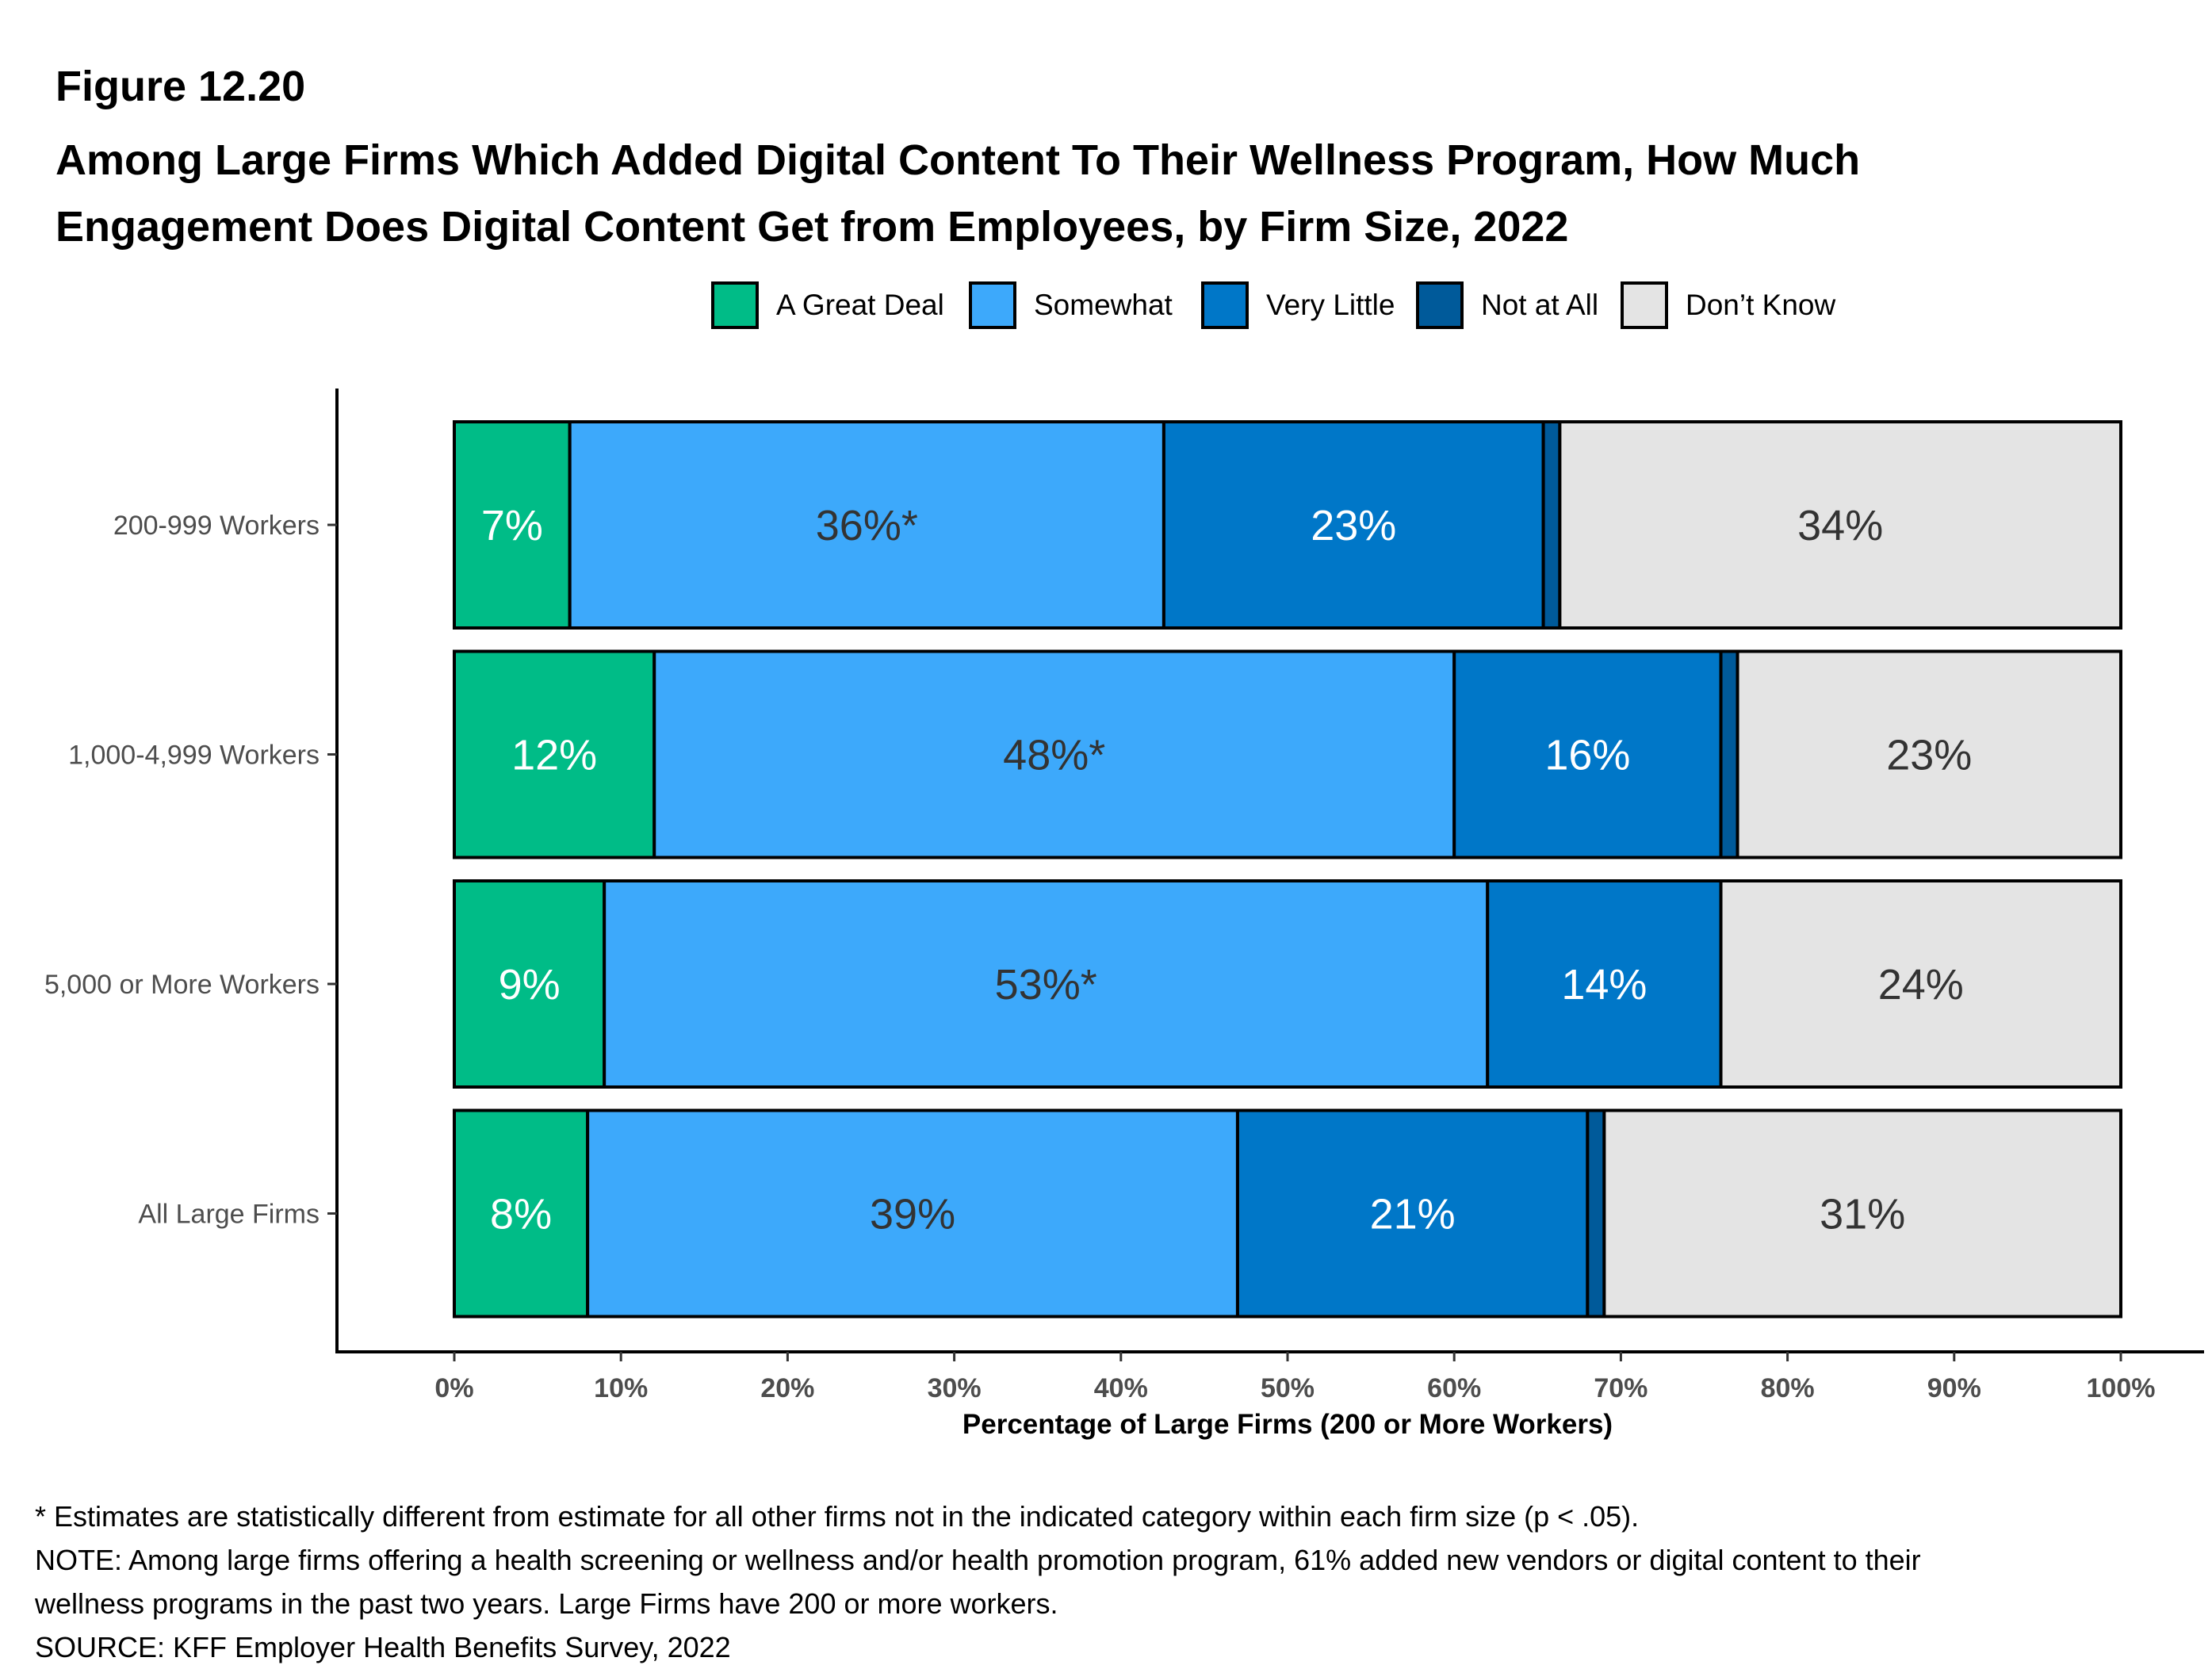 The height and width of the screenshot is (1669, 2212). I want to click on x-tick-label: 100%, so click(2121, 1388).